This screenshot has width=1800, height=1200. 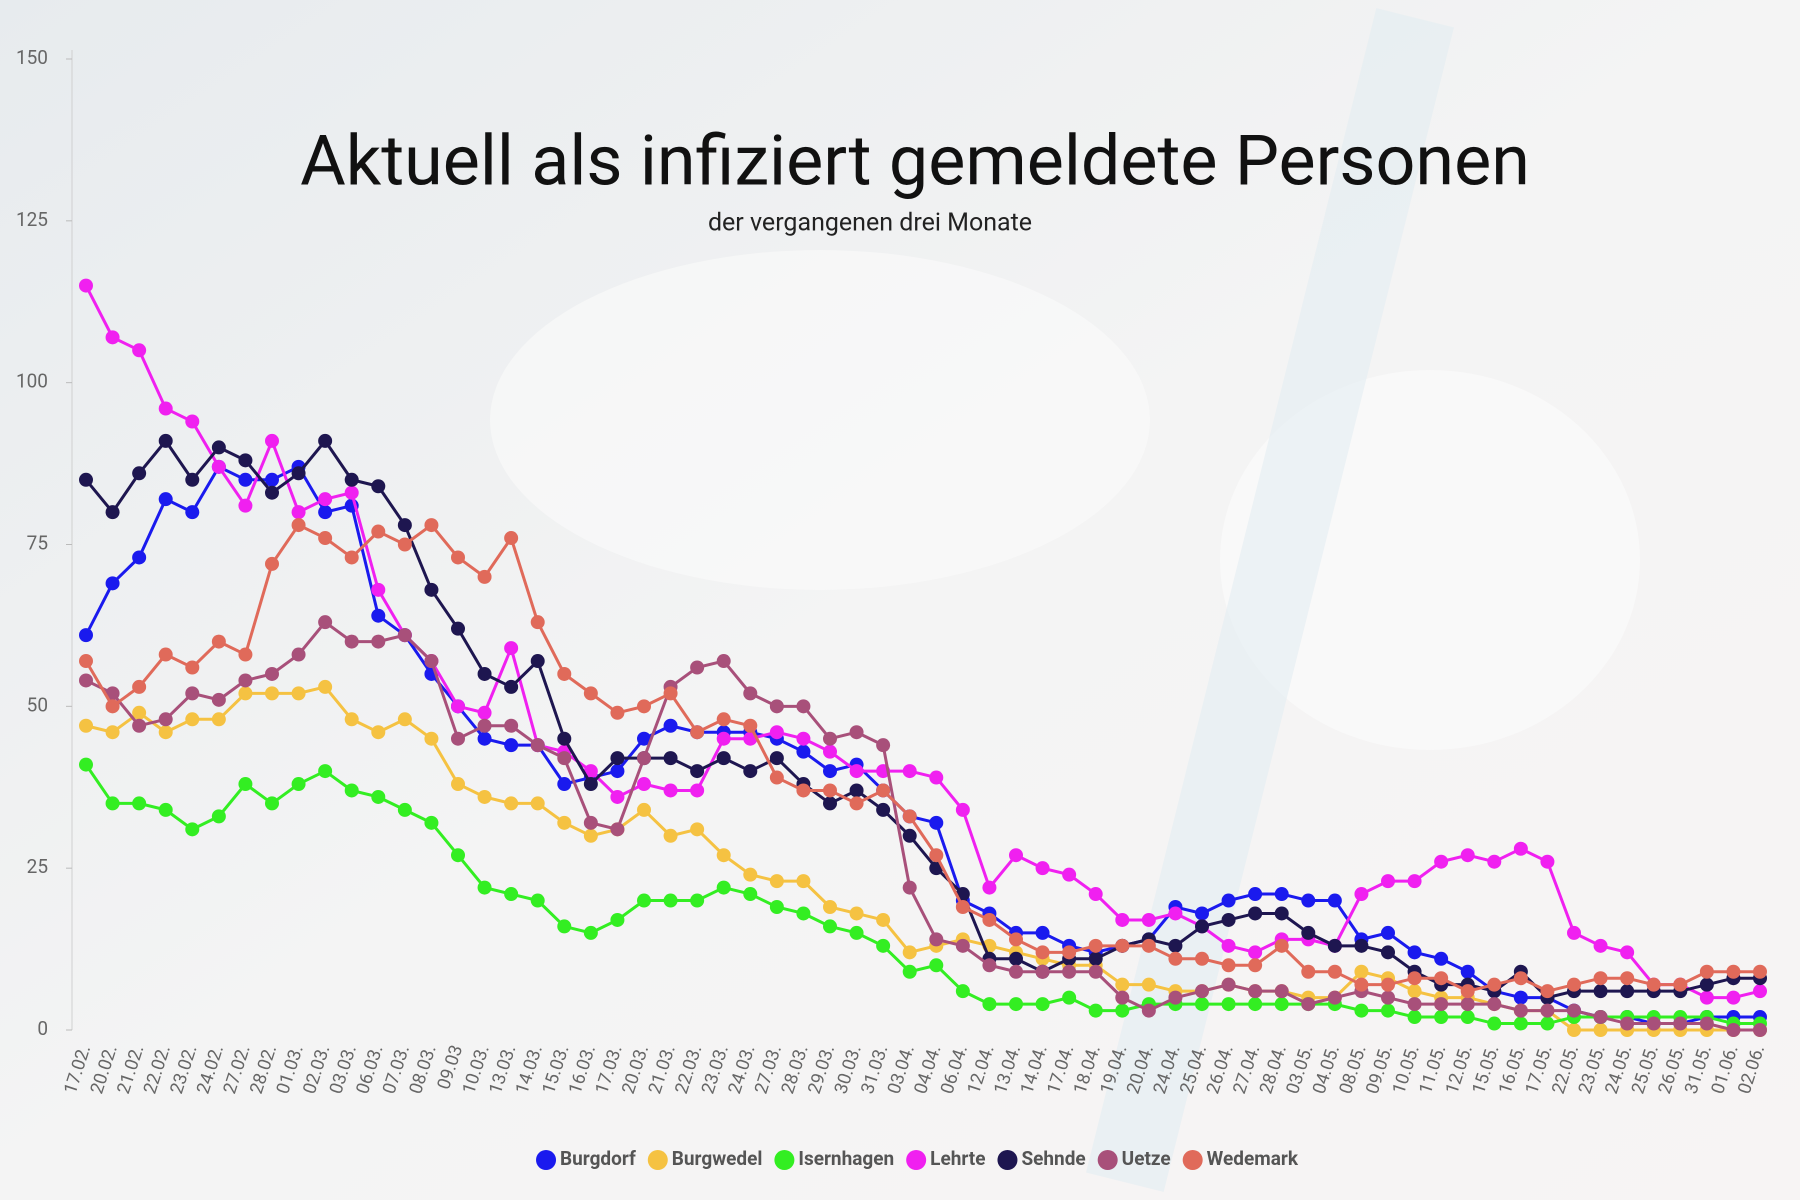 I want to click on legend-label: Uetze, so click(x=1146, y=1158).